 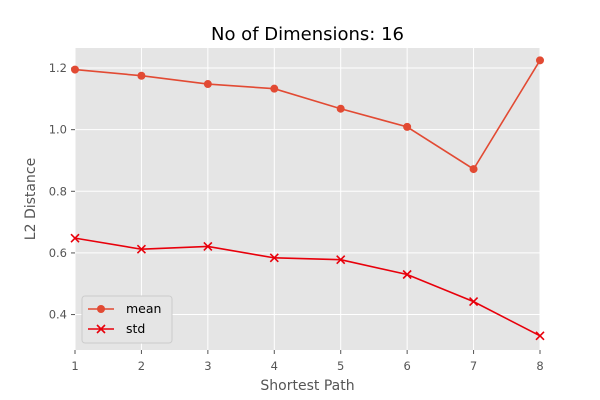 What do you see at coordinates (340, 366) in the screenshot?
I see `x-tick-label: 5` at bounding box center [340, 366].